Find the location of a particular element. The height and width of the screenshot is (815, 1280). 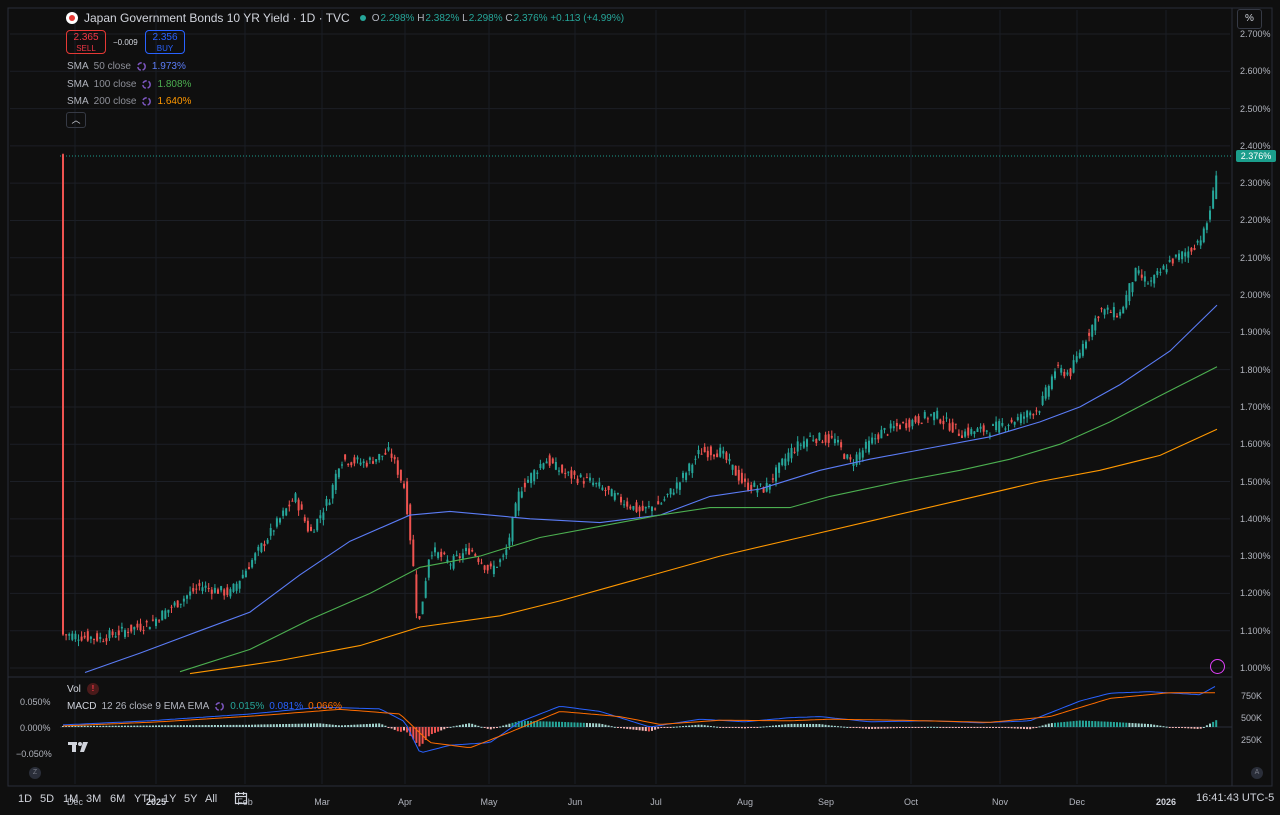

auto-scale-button: A is located at coordinates (1257, 773).